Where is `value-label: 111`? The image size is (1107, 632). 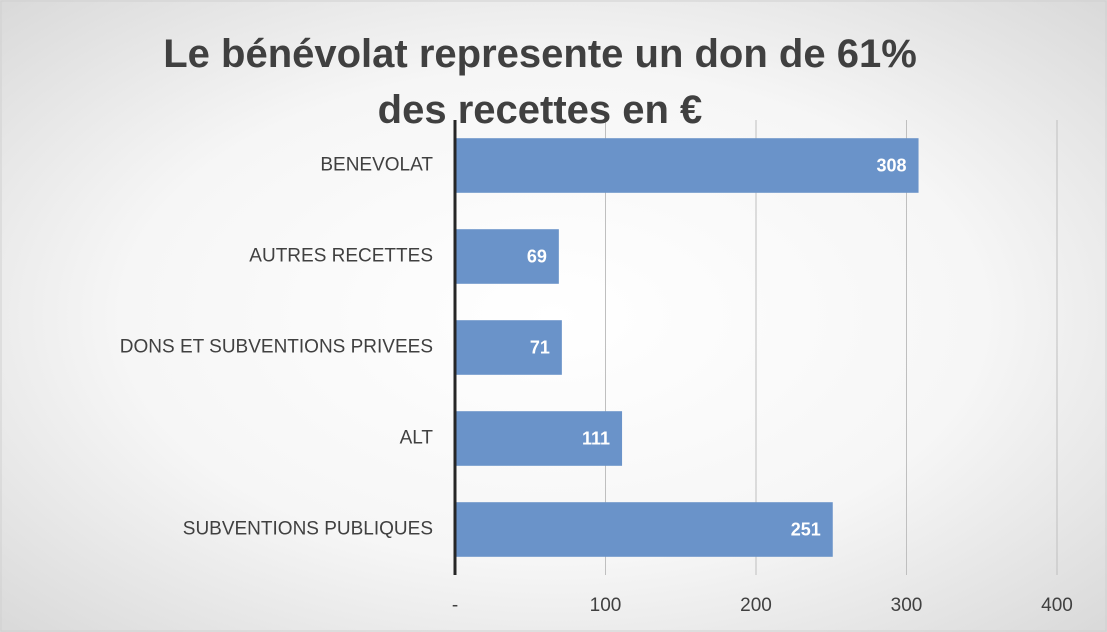
value-label: 111 is located at coordinates (596, 438).